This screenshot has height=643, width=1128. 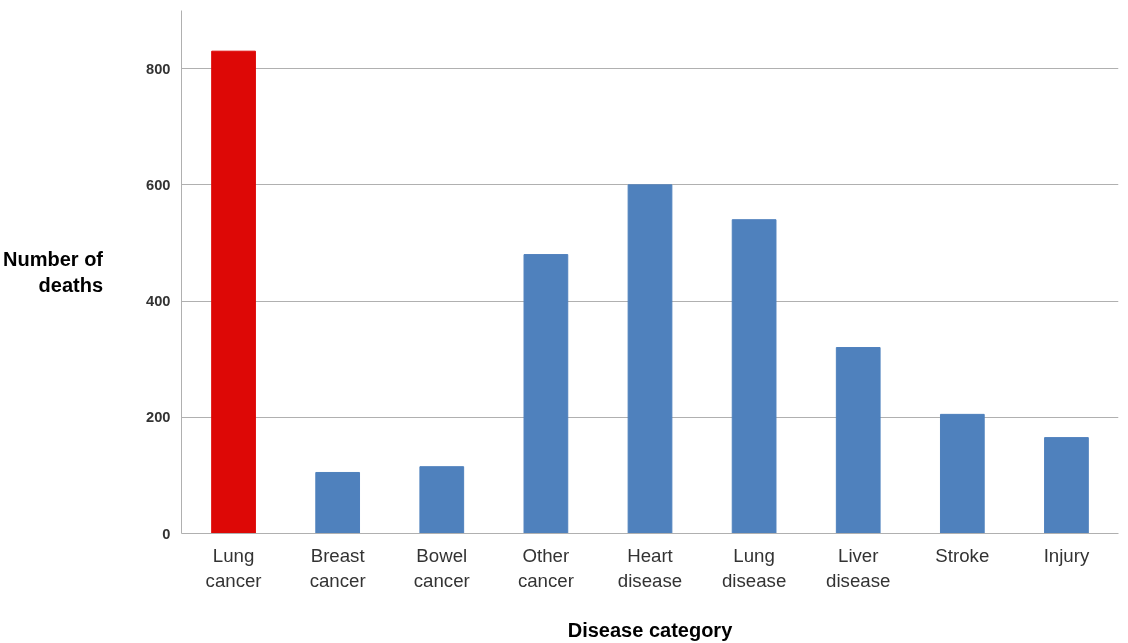 What do you see at coordinates (166, 533) in the screenshot?
I see `y-tick-label: 0` at bounding box center [166, 533].